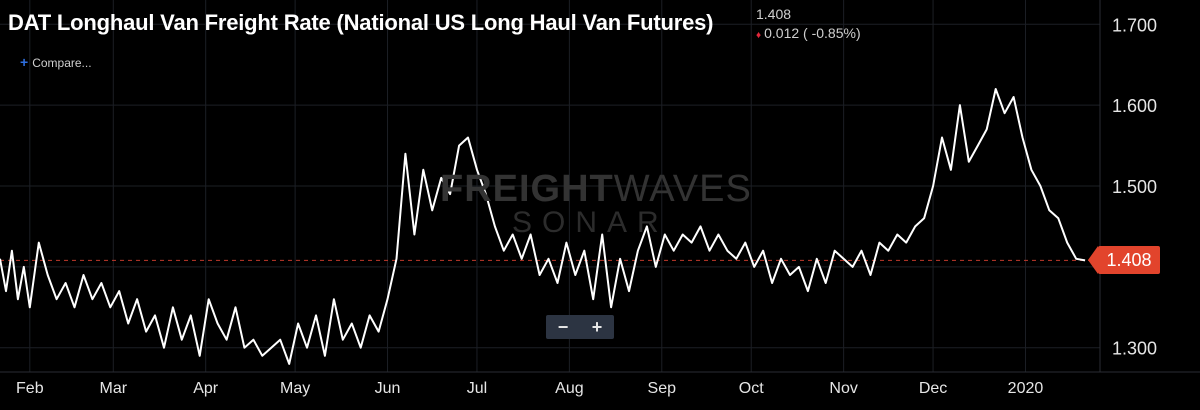  Describe the element at coordinates (206, 388) in the screenshot. I see `x-tick-label: Apr` at that location.